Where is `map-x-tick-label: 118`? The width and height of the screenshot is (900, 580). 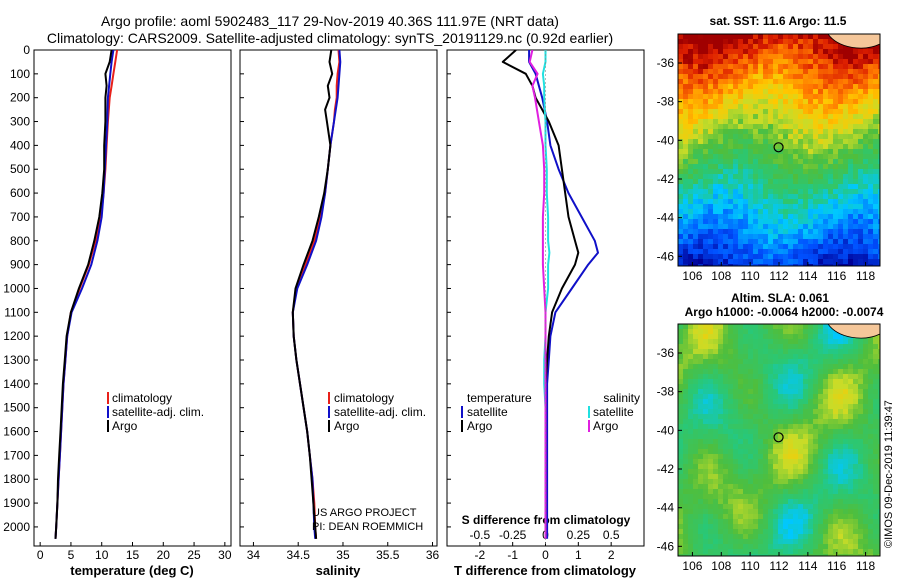
map-x-tick-label: 118 is located at coordinates (865, 276).